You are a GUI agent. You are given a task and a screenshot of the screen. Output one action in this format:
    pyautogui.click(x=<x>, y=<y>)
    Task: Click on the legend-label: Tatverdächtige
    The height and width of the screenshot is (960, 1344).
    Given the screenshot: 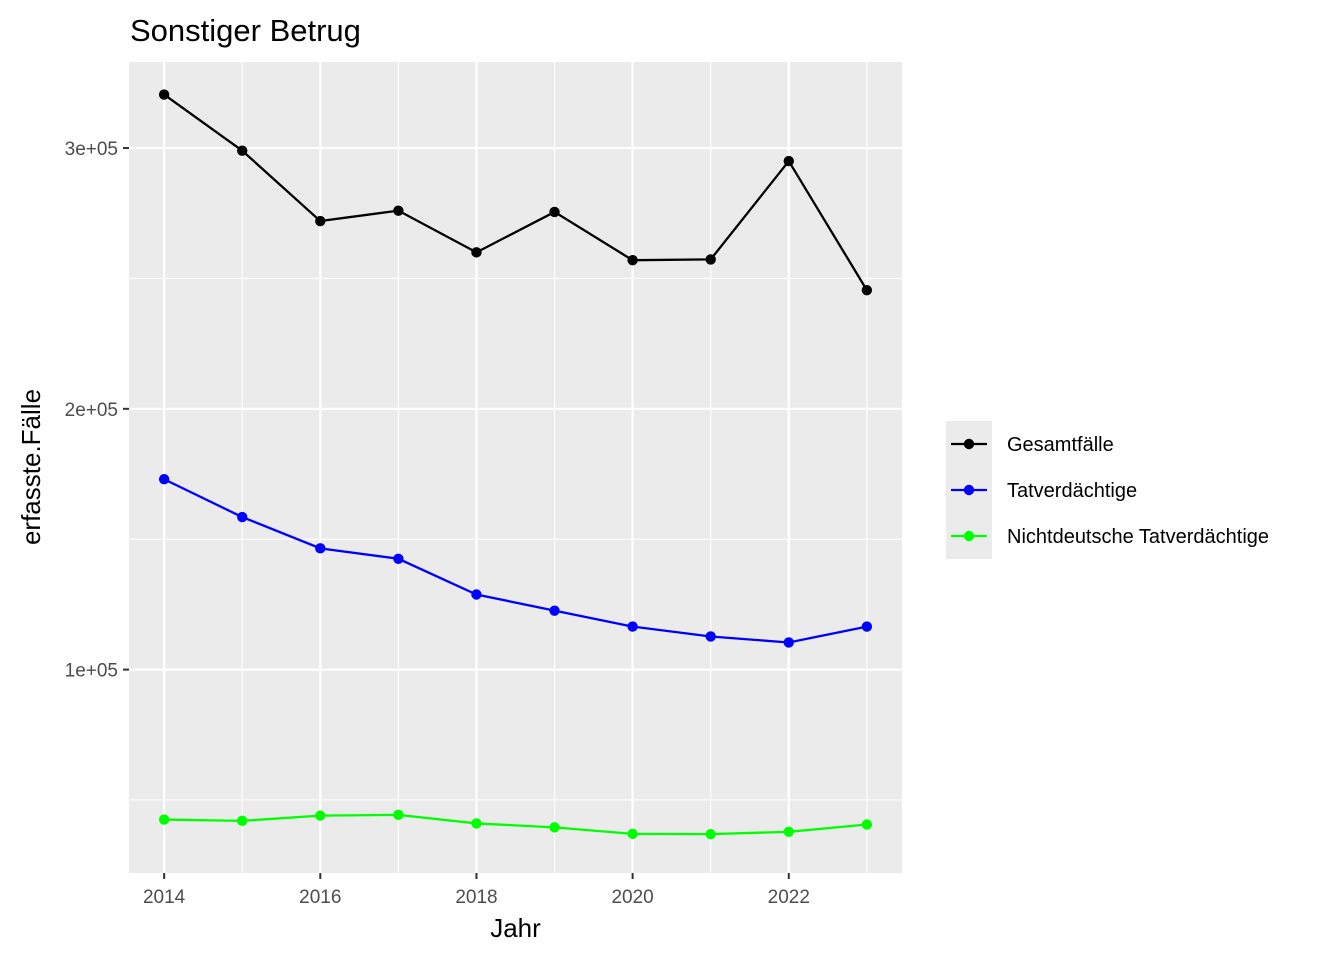 What is the action you would take?
    pyautogui.click(x=1072, y=491)
    